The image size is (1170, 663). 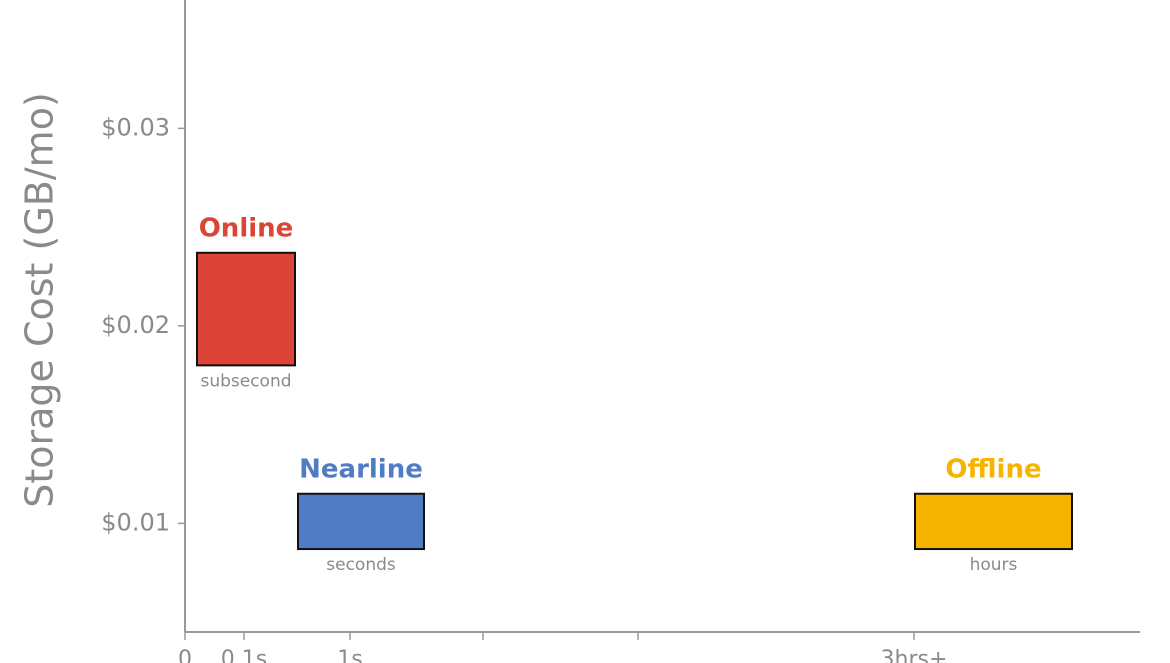 I want to click on x-tick-label: 1s, so click(x=349, y=655).